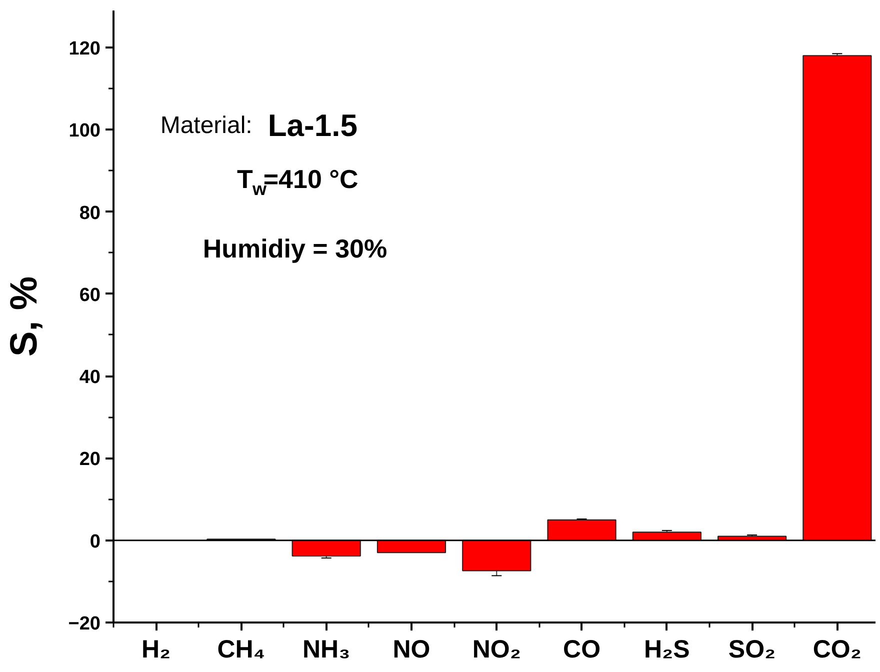 This screenshot has height=672, width=880. What do you see at coordinates (411, 650) in the screenshot?
I see `x-tick-label: NO` at bounding box center [411, 650].